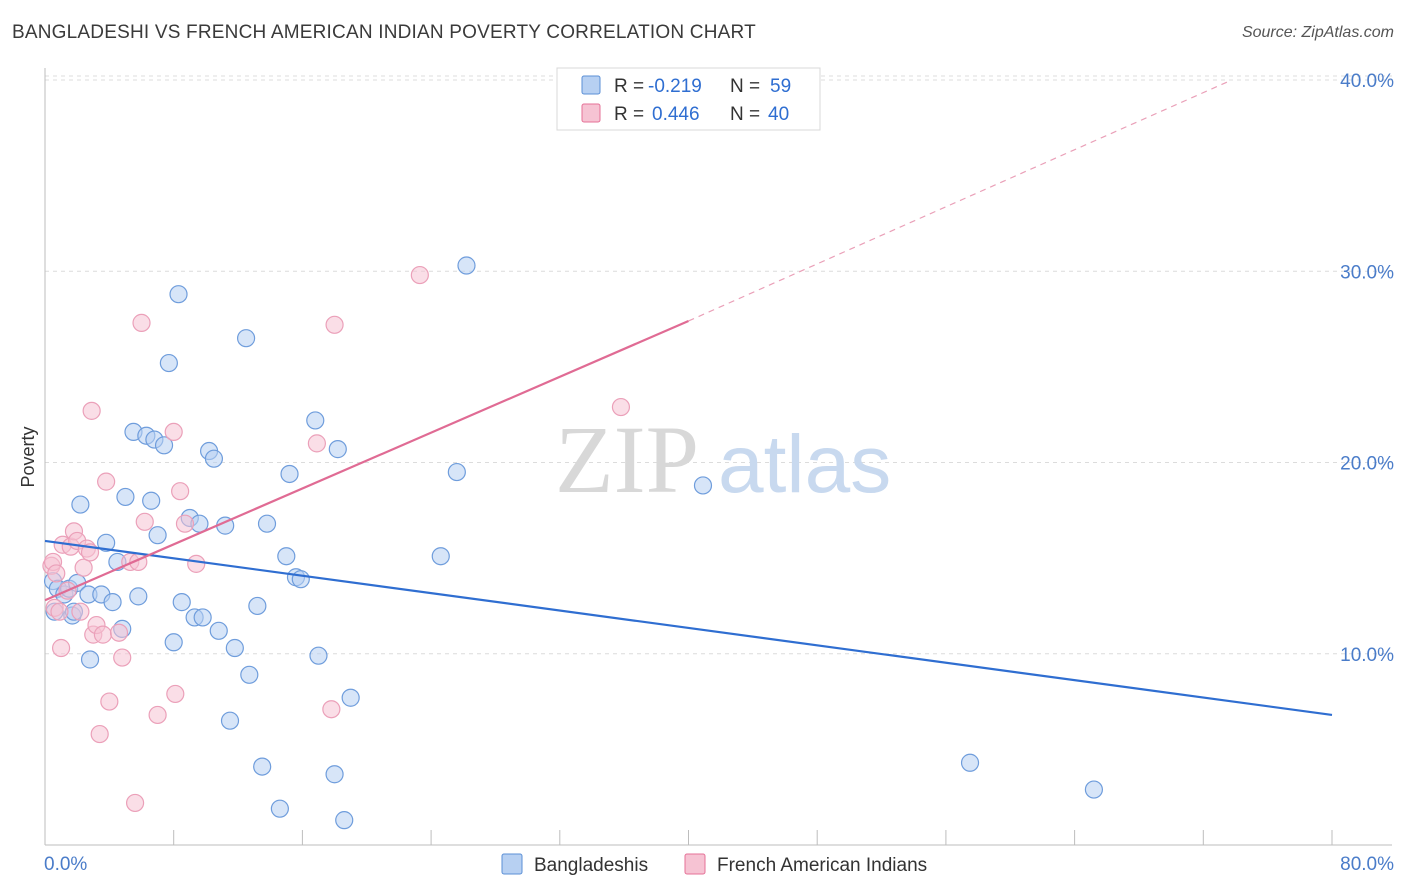  I want to click on legend-r-label-1: R =, so click(629, 86).